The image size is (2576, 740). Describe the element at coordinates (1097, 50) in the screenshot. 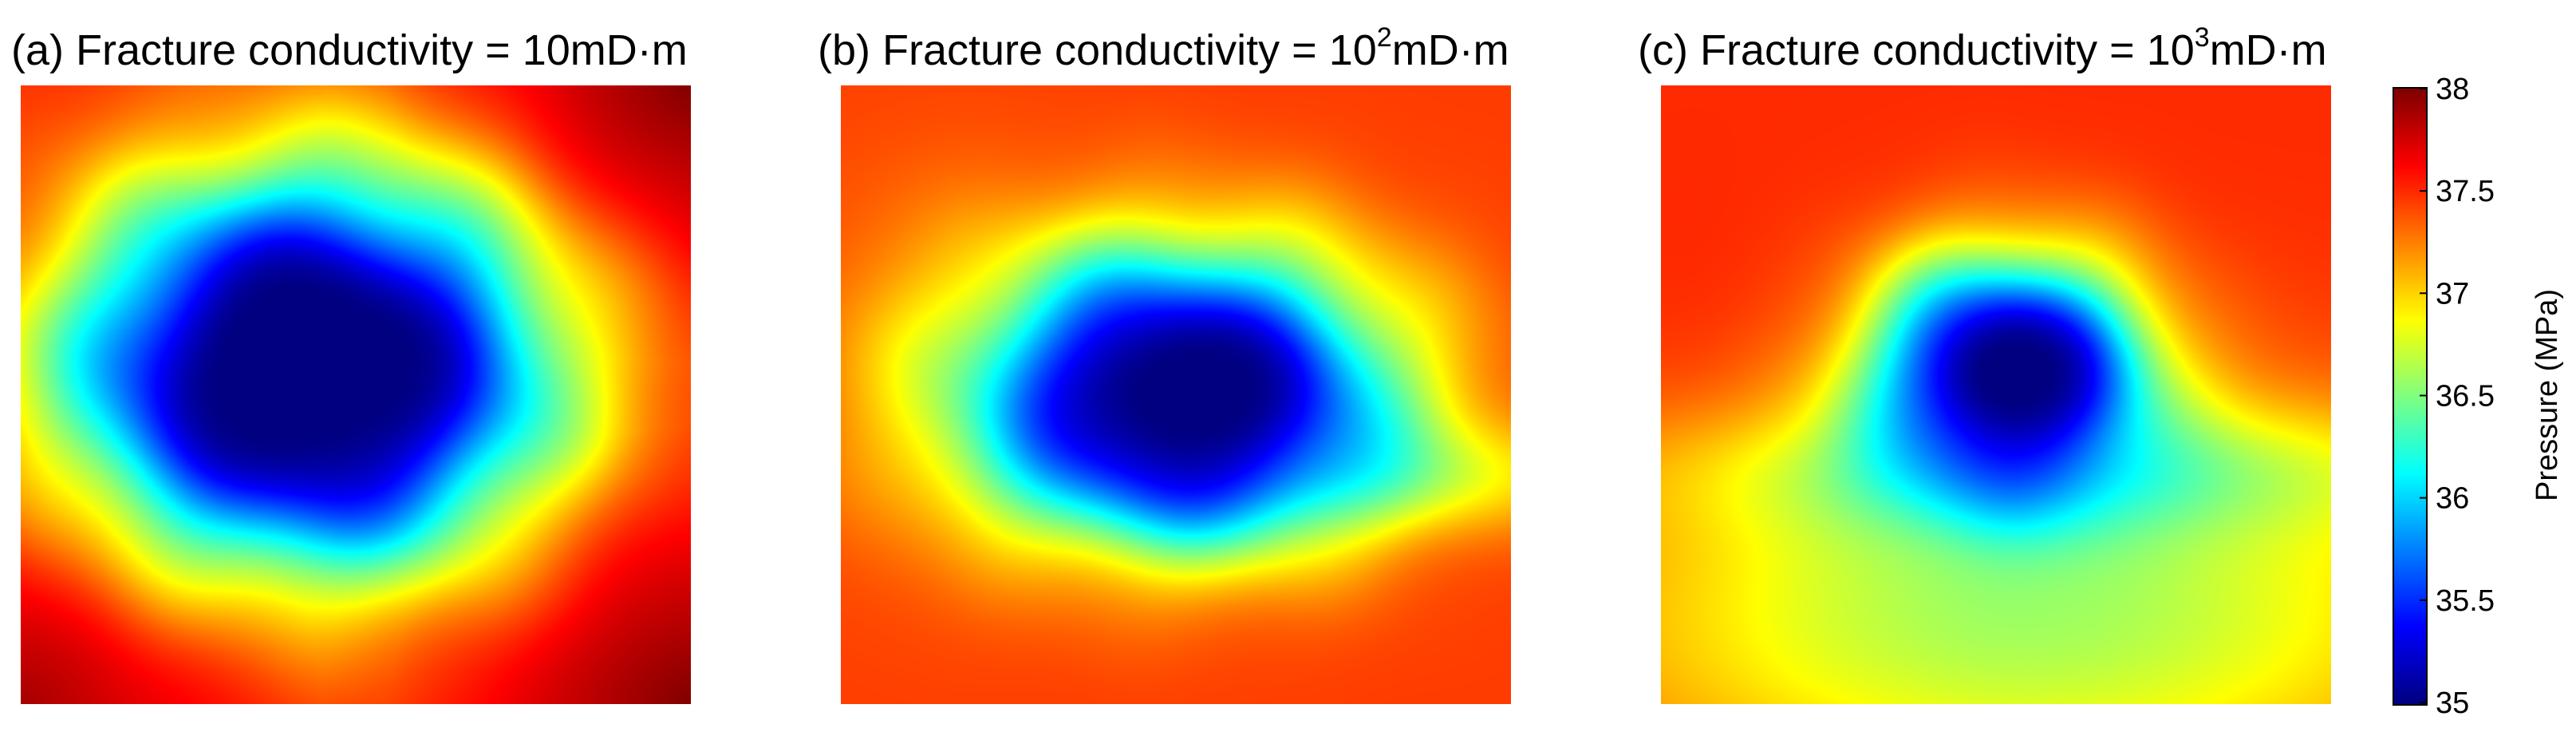

I see `panel-b-title-text: (b) Fracture conductivity = 10` at that location.